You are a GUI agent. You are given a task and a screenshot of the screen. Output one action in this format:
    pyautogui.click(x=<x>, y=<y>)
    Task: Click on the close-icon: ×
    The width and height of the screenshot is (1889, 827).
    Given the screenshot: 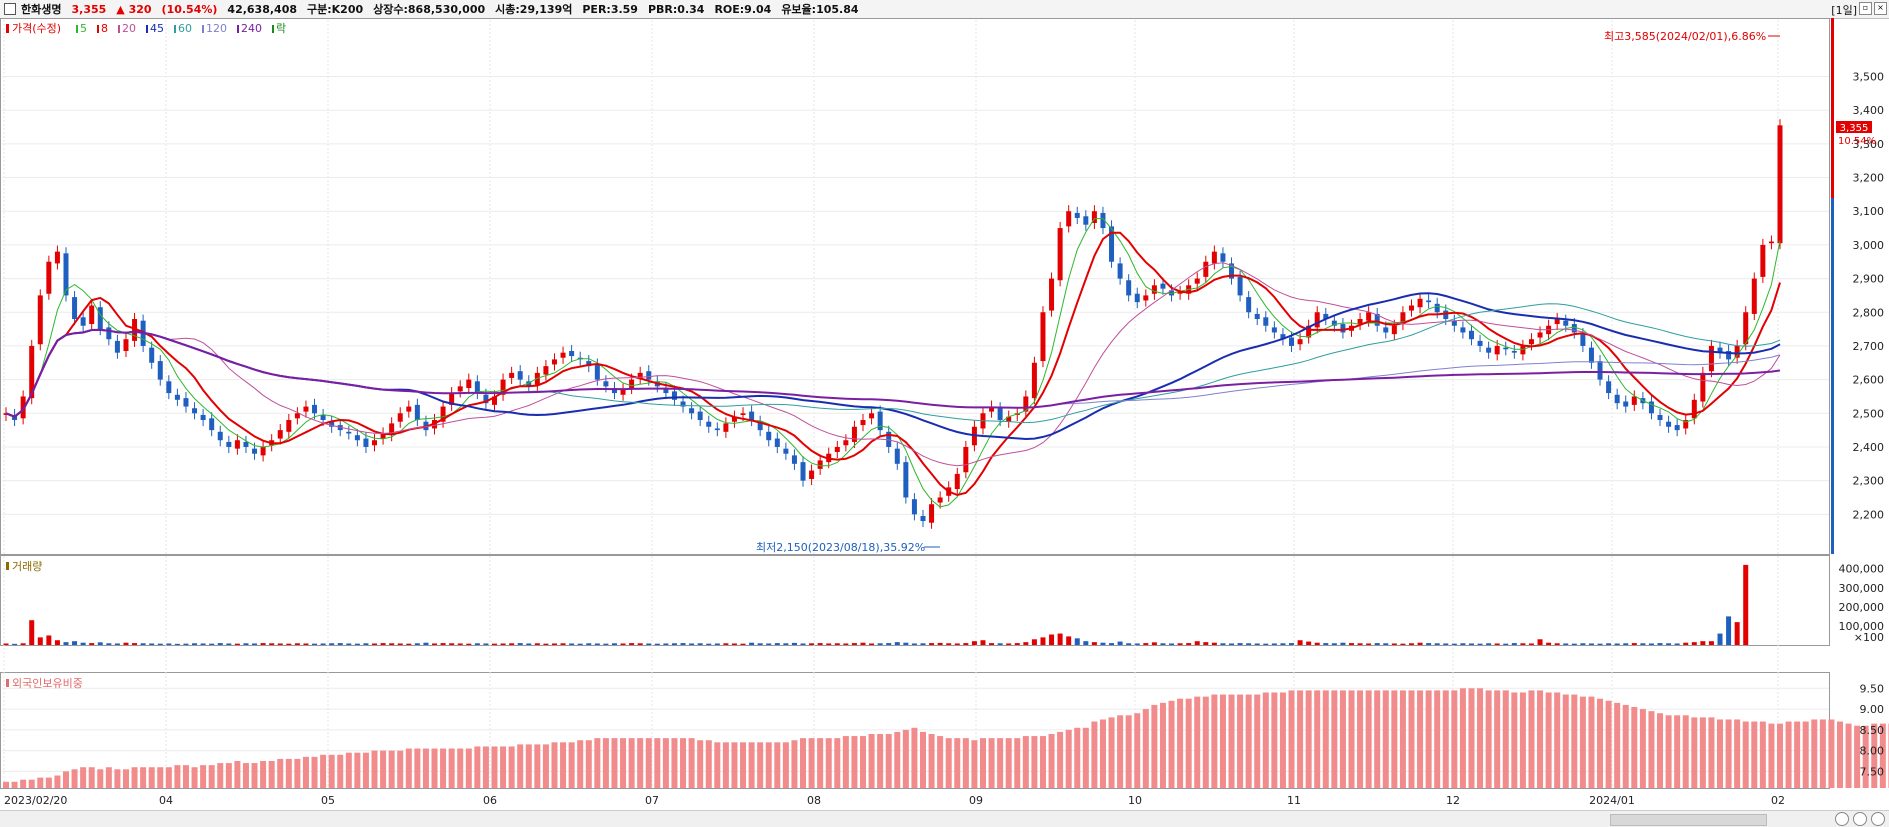 What is the action you would take?
    pyautogui.click(x=1880, y=8)
    